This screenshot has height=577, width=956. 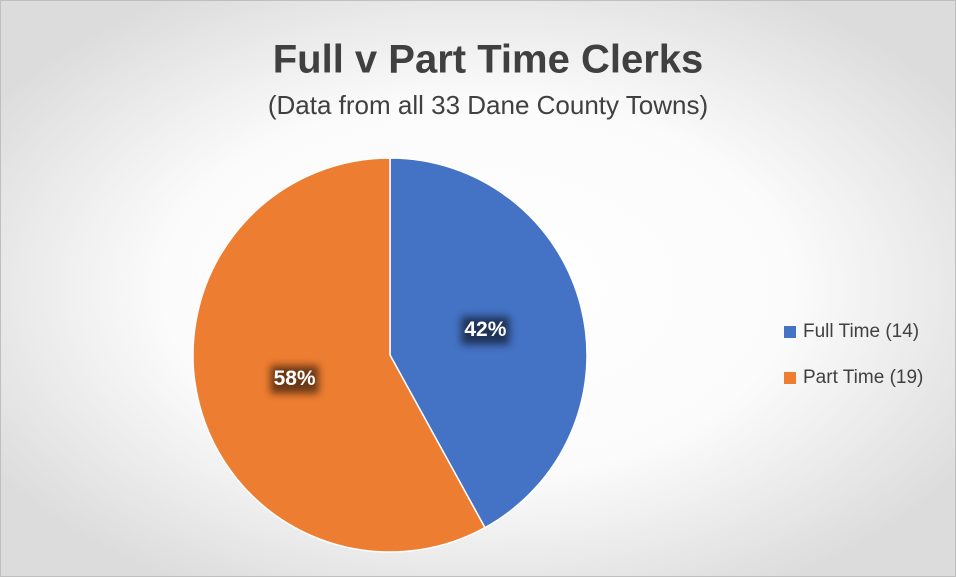 I want to click on chart-subtitle: (Data from all 33 Dane County Towns), so click(x=488, y=105).